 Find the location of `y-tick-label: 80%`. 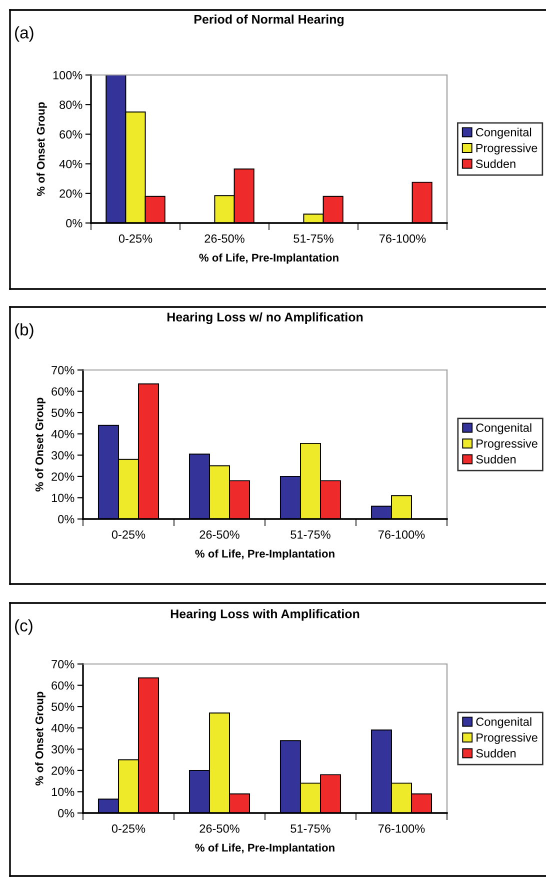

y-tick-label: 80% is located at coordinates (71, 104).